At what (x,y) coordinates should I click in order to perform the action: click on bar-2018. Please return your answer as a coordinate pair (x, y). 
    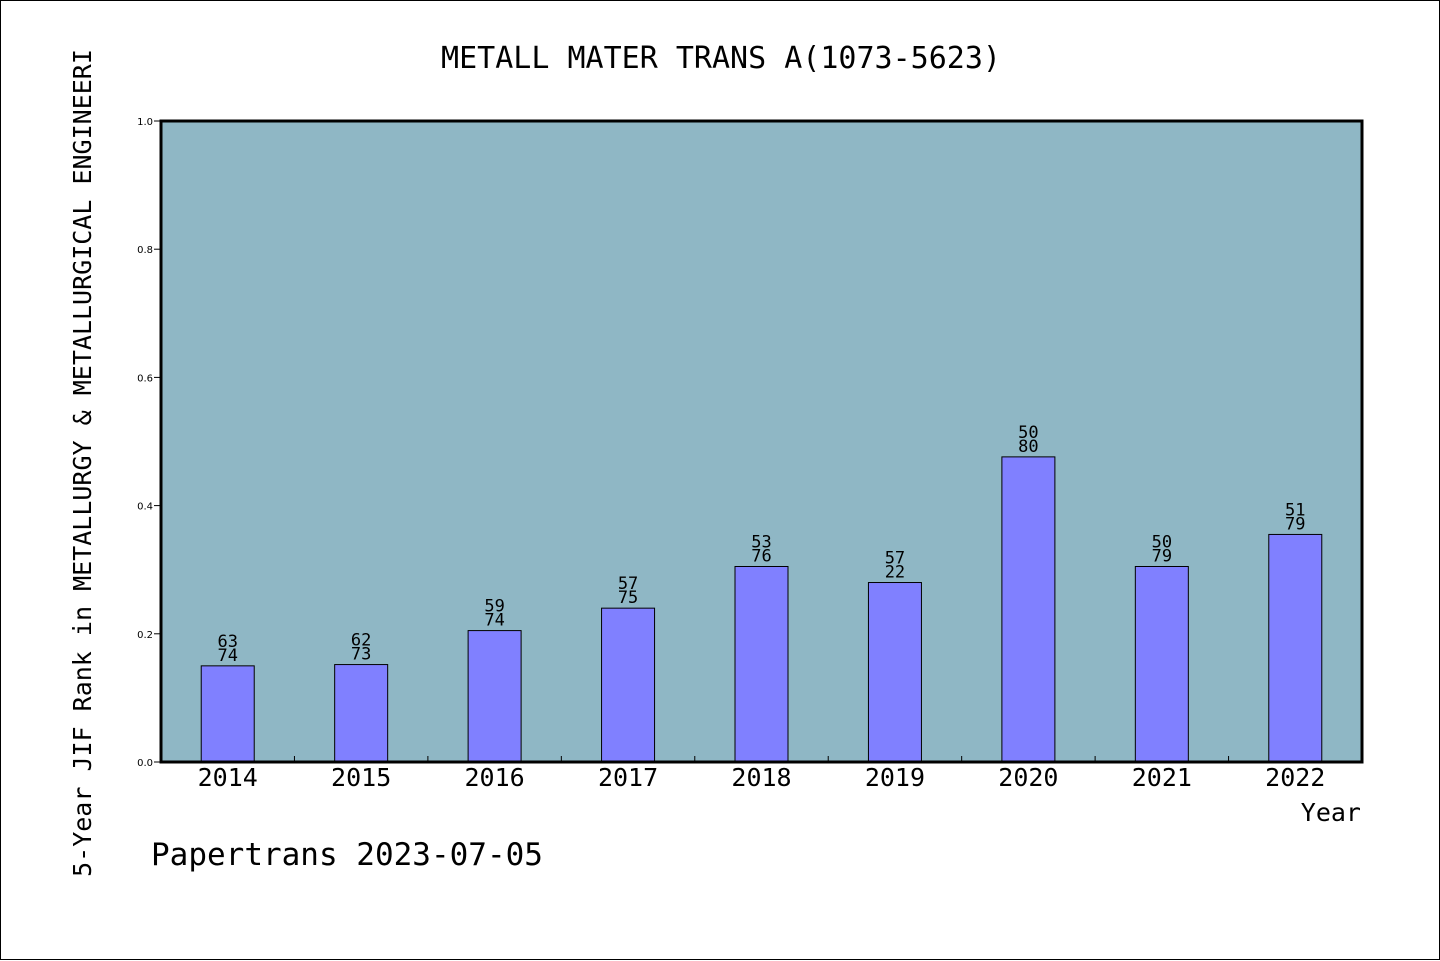
    Looking at the image, I should click on (761, 664).